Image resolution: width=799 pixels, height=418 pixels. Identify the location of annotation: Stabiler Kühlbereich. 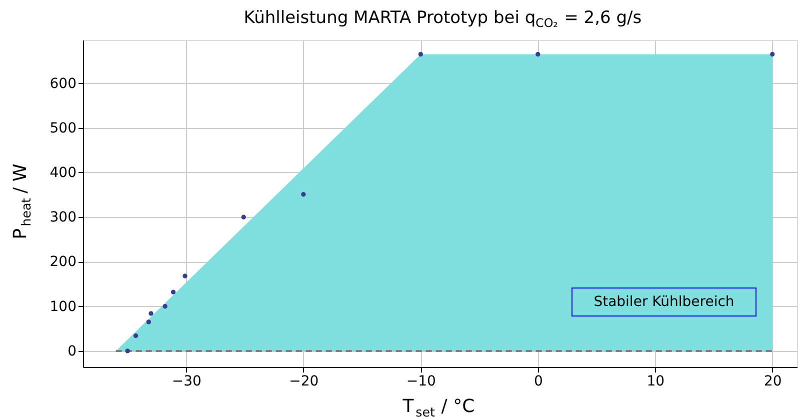
(664, 302).